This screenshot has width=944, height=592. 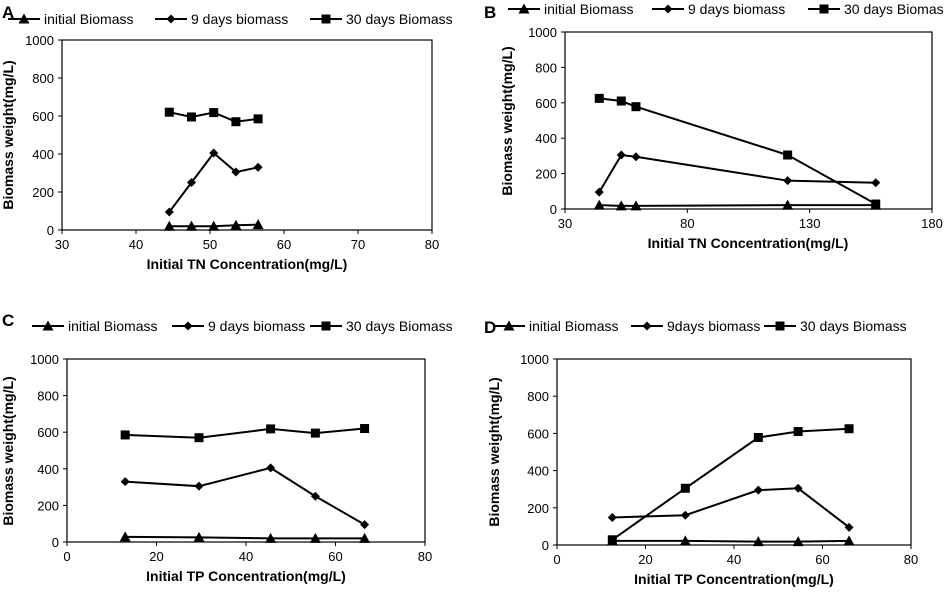 What do you see at coordinates (713, 326) in the screenshot?
I see `legend-label: 9days biomass` at bounding box center [713, 326].